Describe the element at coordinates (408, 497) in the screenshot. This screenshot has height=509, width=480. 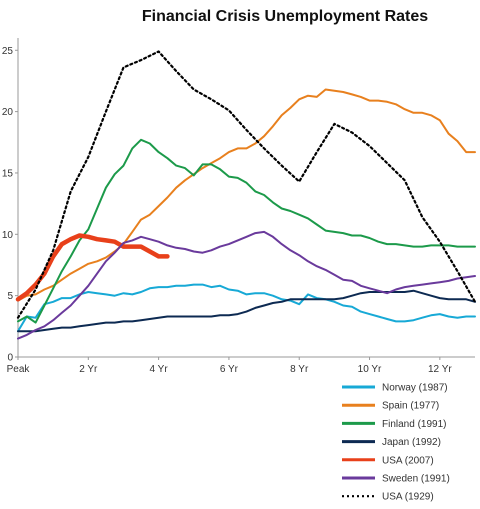
I see `legend-label: USA (1929)` at that location.